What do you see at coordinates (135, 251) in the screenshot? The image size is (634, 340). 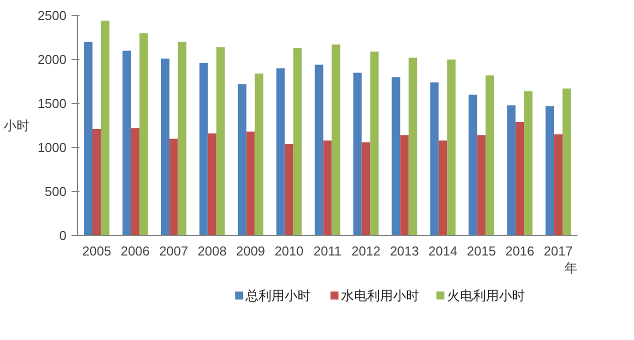 I see `x-tick-label: 2006` at bounding box center [135, 251].